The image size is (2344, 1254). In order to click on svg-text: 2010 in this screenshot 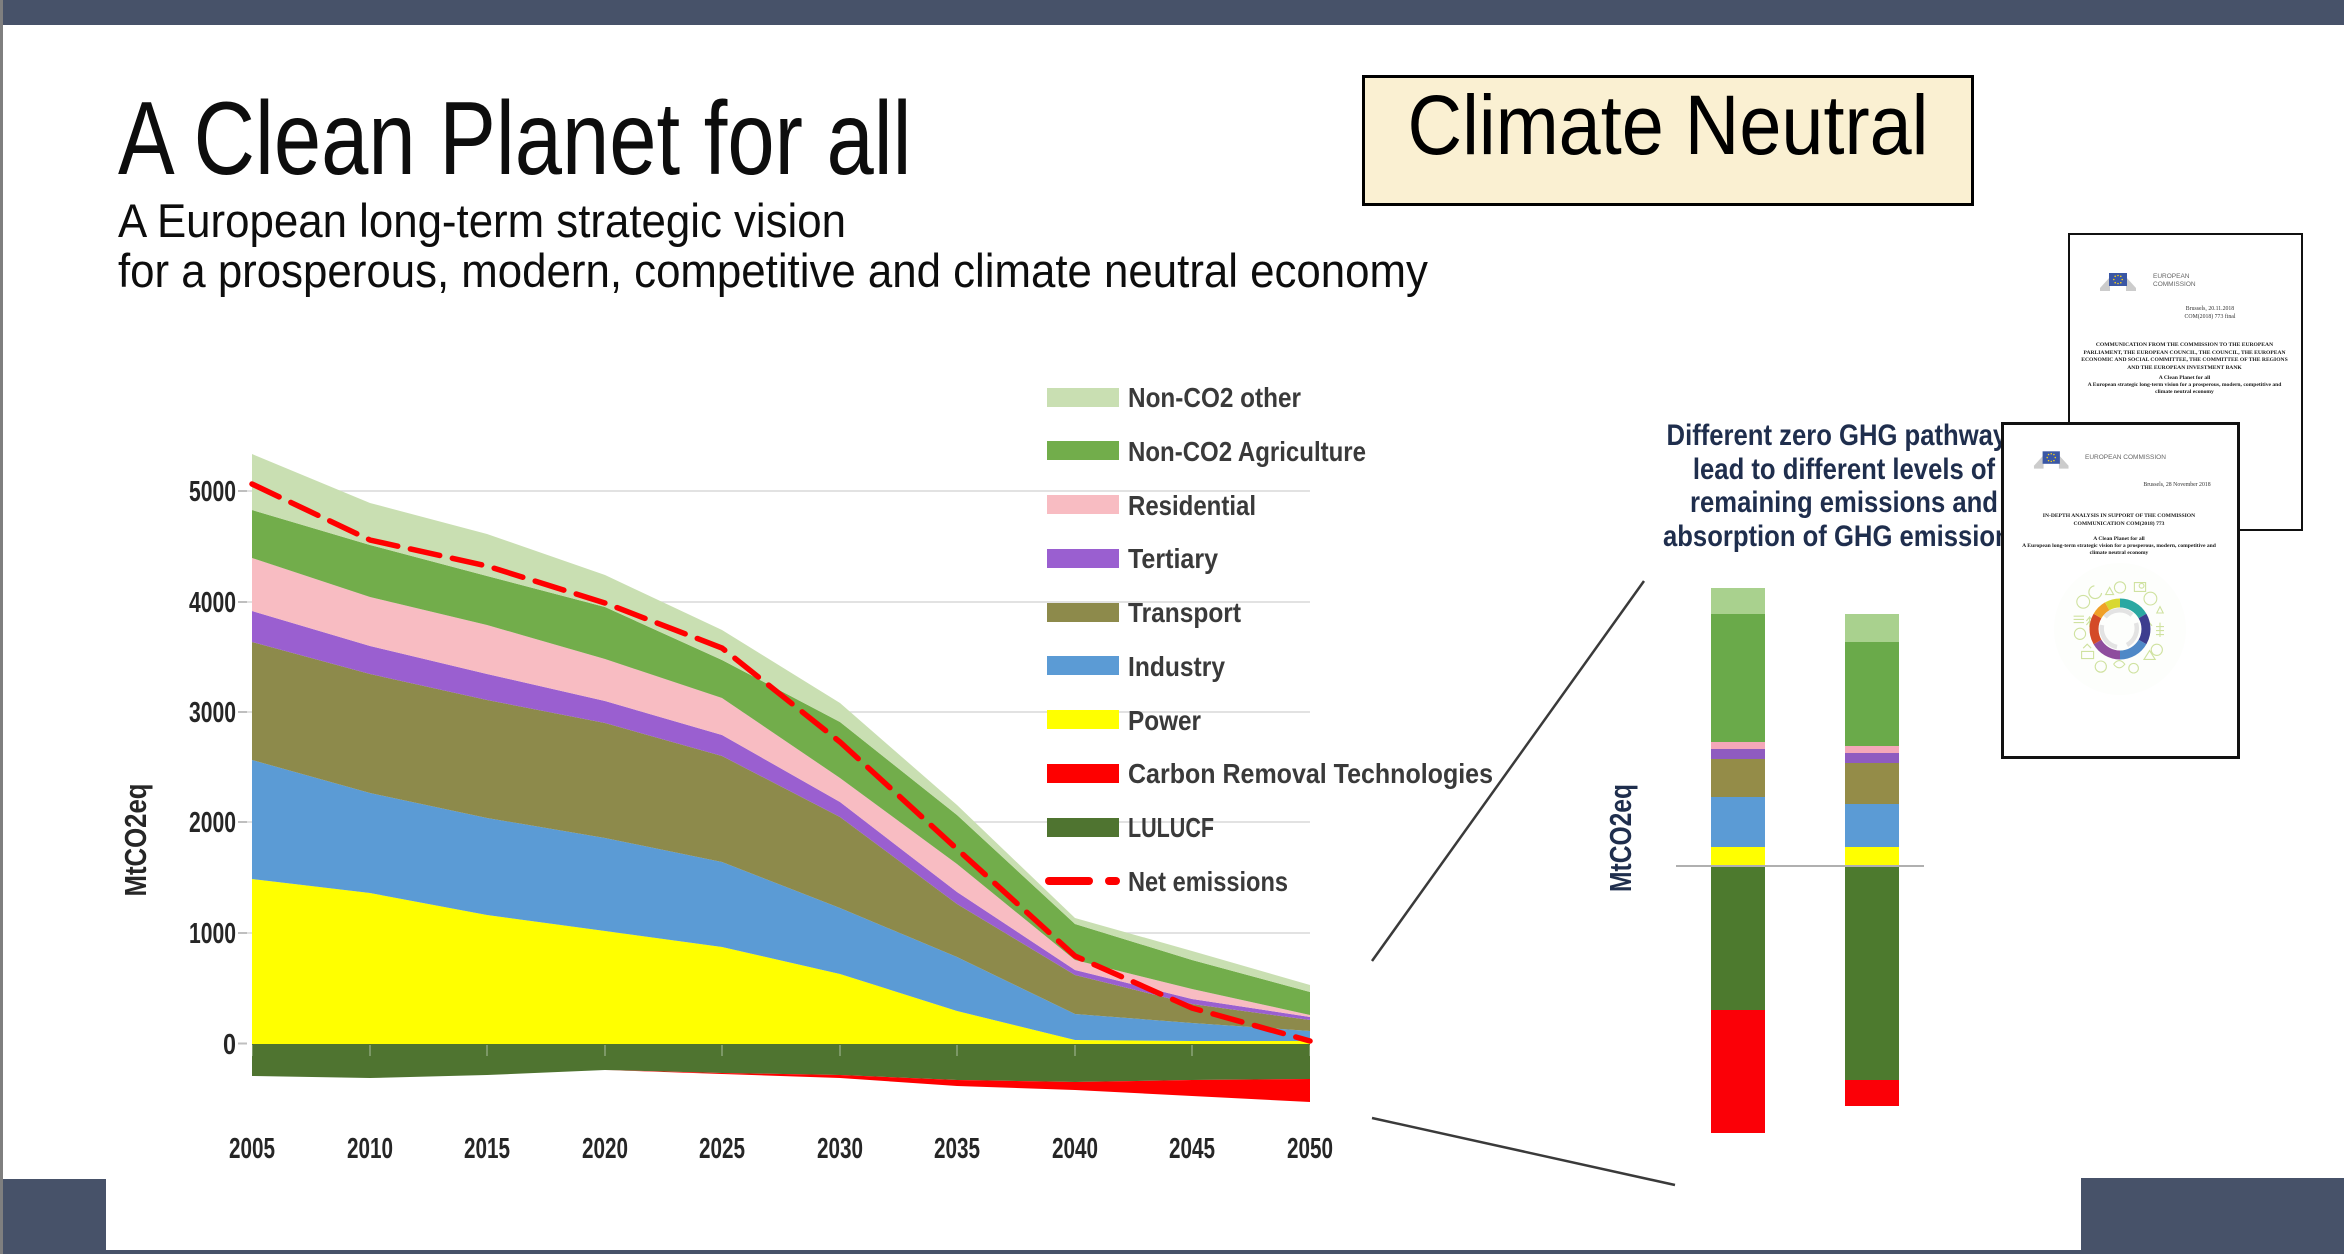, I will do `click(370, 1149)`.